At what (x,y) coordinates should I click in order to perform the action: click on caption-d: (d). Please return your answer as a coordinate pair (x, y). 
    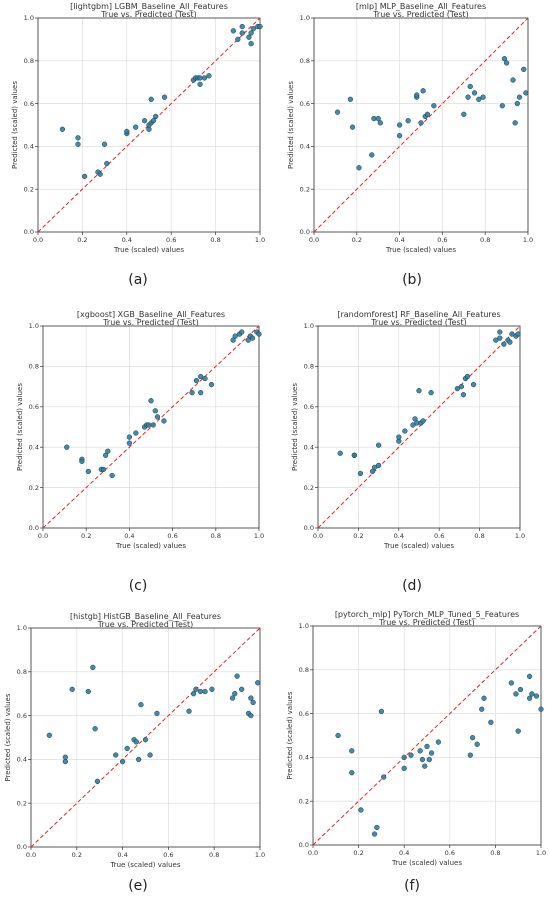
    Looking at the image, I should click on (412, 586).